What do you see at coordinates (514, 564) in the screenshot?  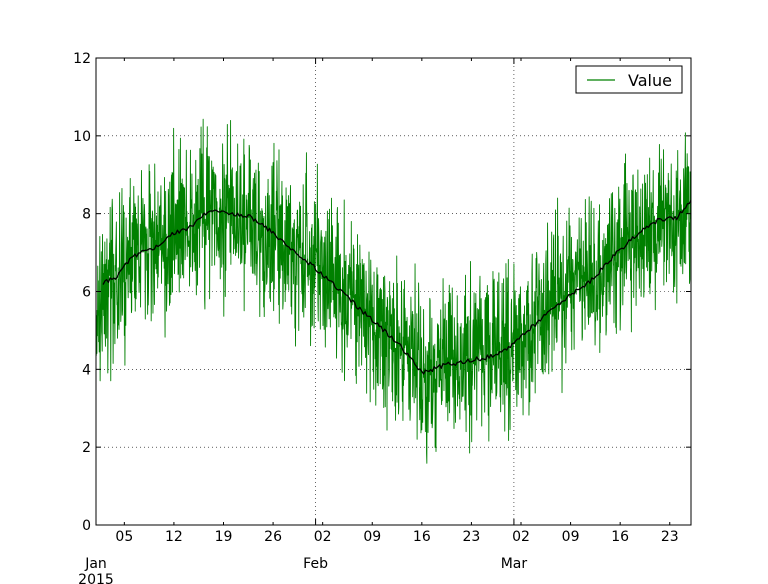 I see `x-major-tick-label: Mar` at bounding box center [514, 564].